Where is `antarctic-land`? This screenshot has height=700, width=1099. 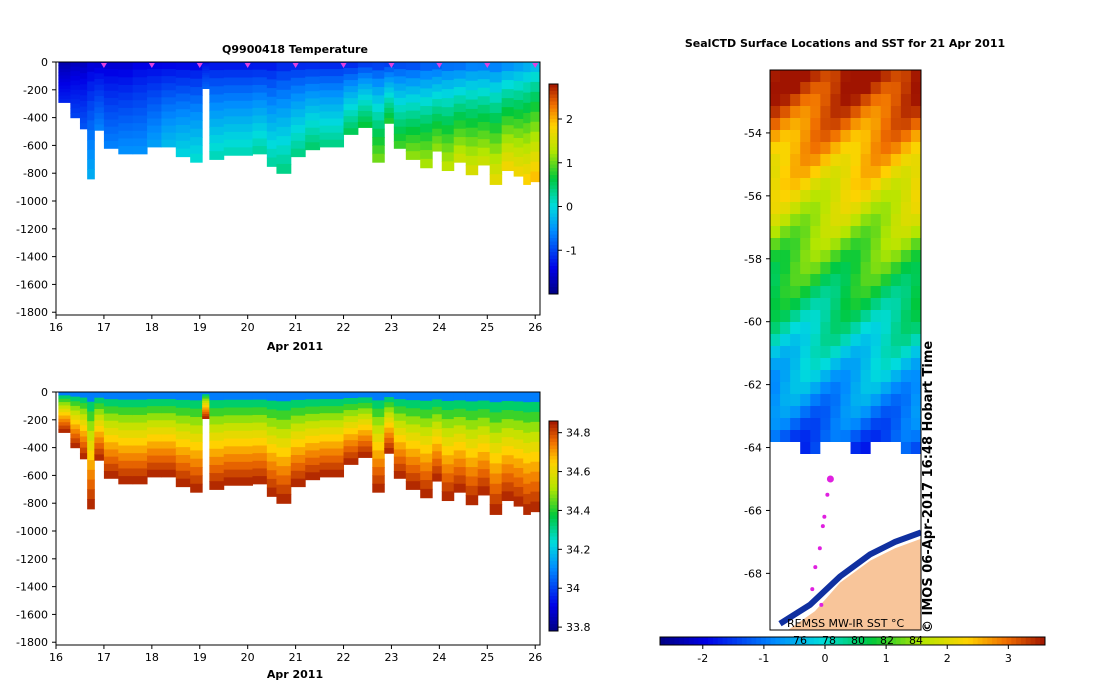
antarctic-land is located at coordinates (849, 579).